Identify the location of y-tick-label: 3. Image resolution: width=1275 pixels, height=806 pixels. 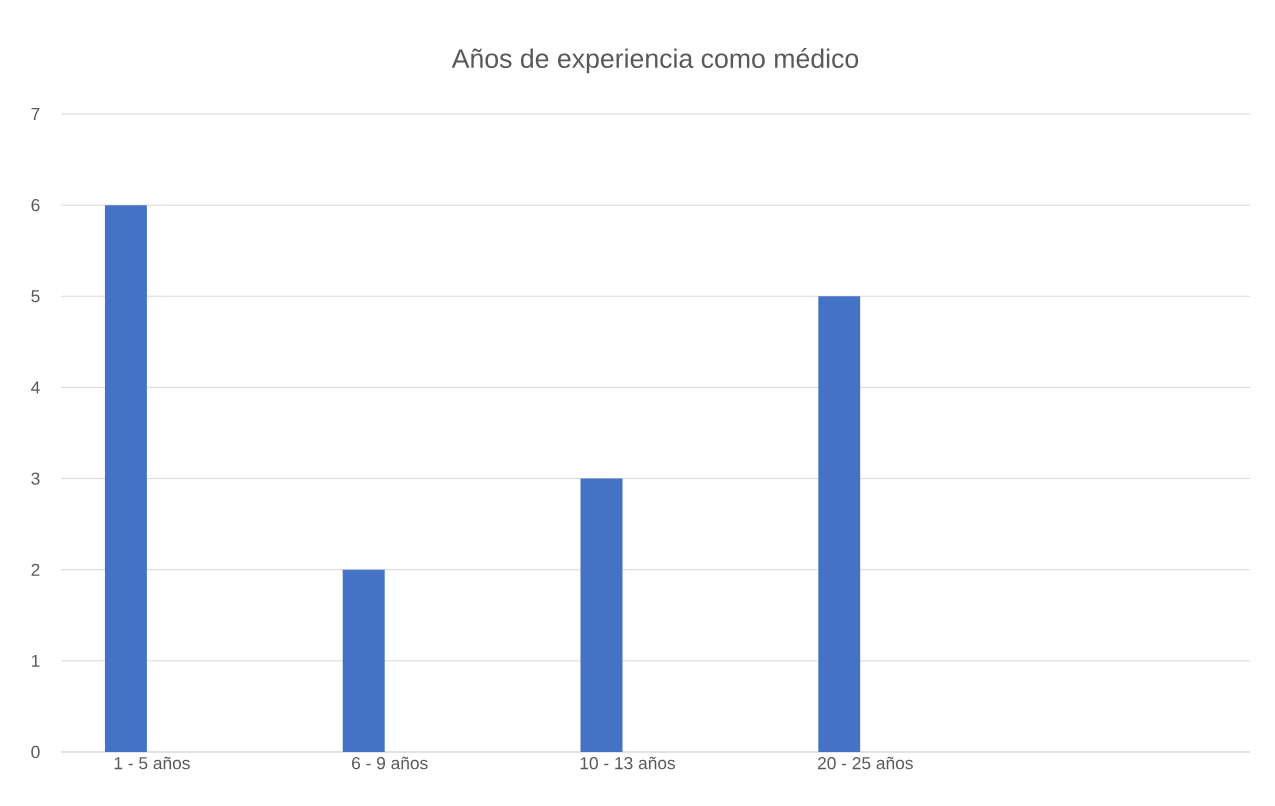
(35, 478).